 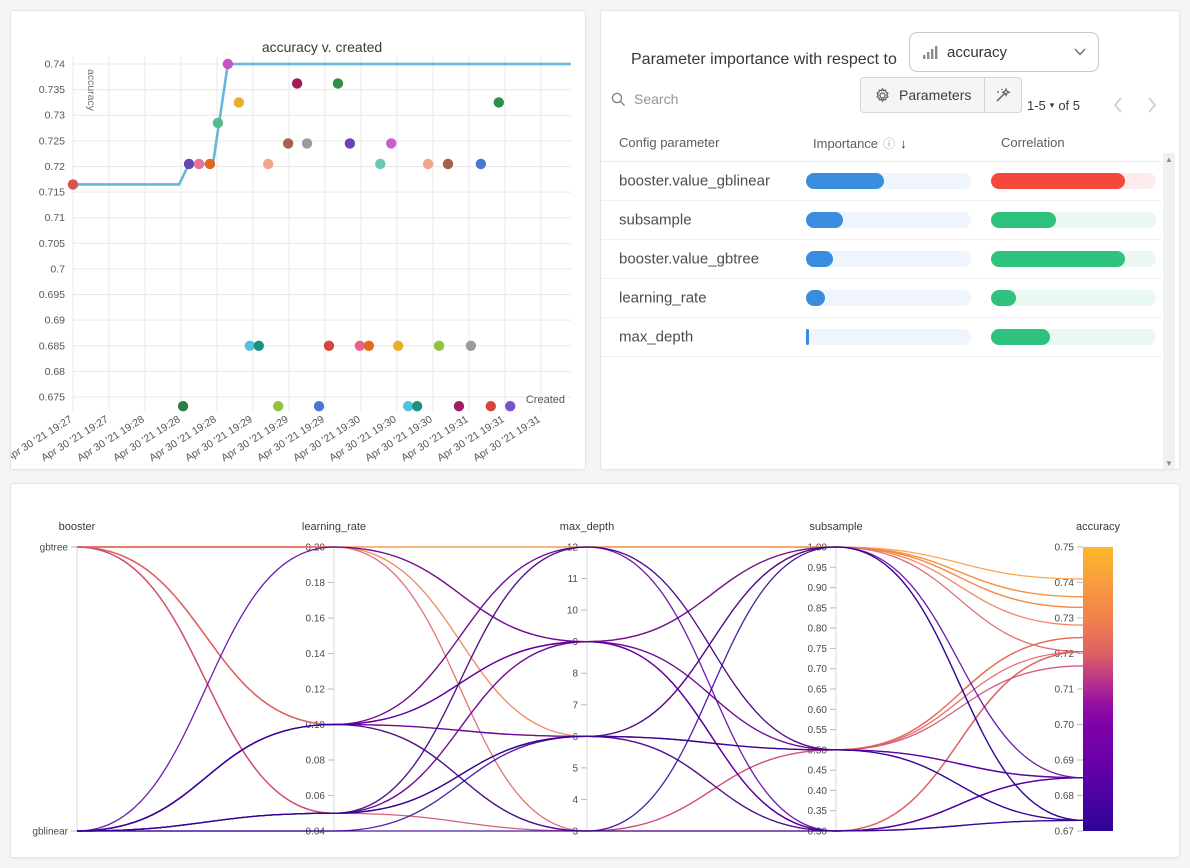 What do you see at coordinates (1065, 796) in the screenshot?
I see `axis-tick-label: 0.68` at bounding box center [1065, 796].